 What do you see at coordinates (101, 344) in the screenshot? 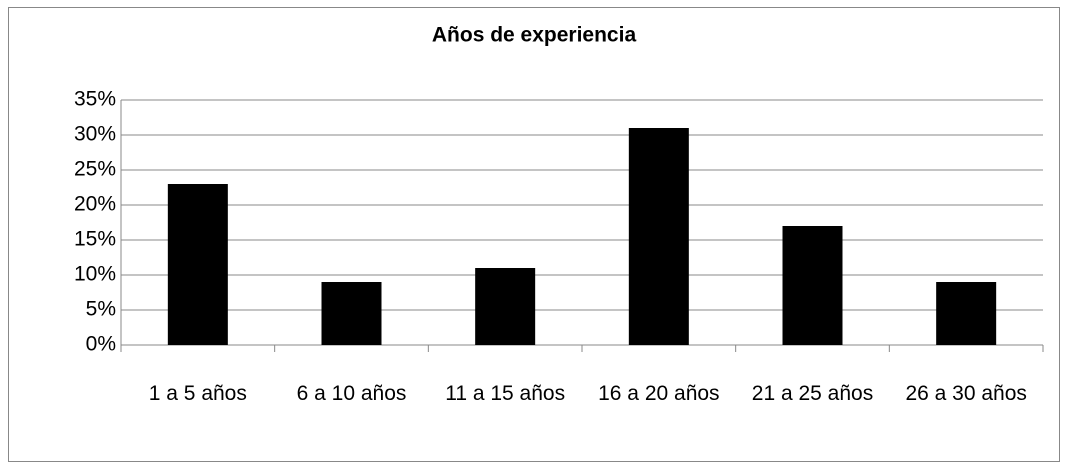
I see `y-tick-label: 0%` at bounding box center [101, 344].